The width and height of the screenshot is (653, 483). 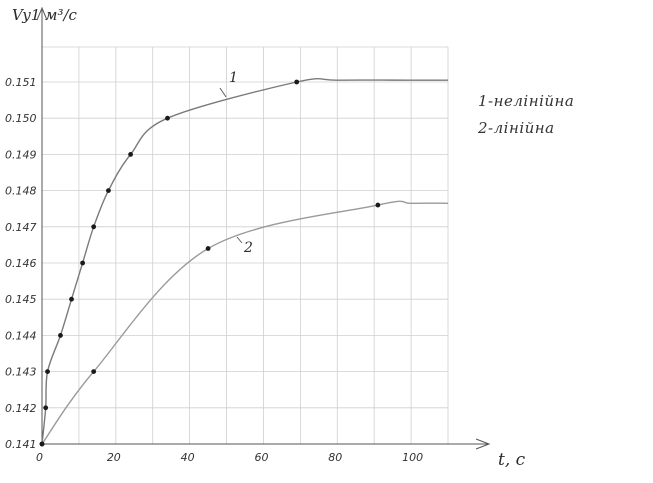 What do you see at coordinates (526, 101) in the screenshot?
I see `legend-item-1: 1-нелінійна` at bounding box center [526, 101].